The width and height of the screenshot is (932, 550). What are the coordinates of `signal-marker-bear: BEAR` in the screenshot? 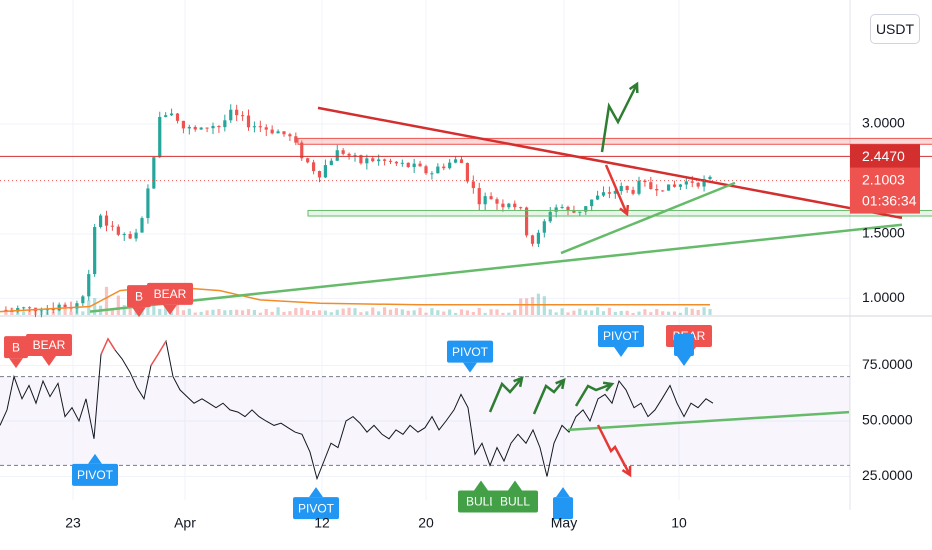 It's located at (170, 298).